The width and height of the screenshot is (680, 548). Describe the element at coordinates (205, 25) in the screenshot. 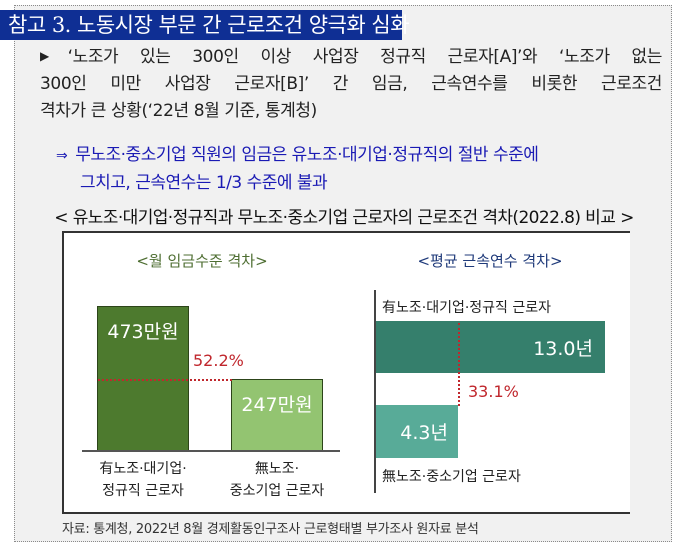

I see `section-title: 참고 3. 노동시장 부문 간 근로조건 양극화 심화` at that location.